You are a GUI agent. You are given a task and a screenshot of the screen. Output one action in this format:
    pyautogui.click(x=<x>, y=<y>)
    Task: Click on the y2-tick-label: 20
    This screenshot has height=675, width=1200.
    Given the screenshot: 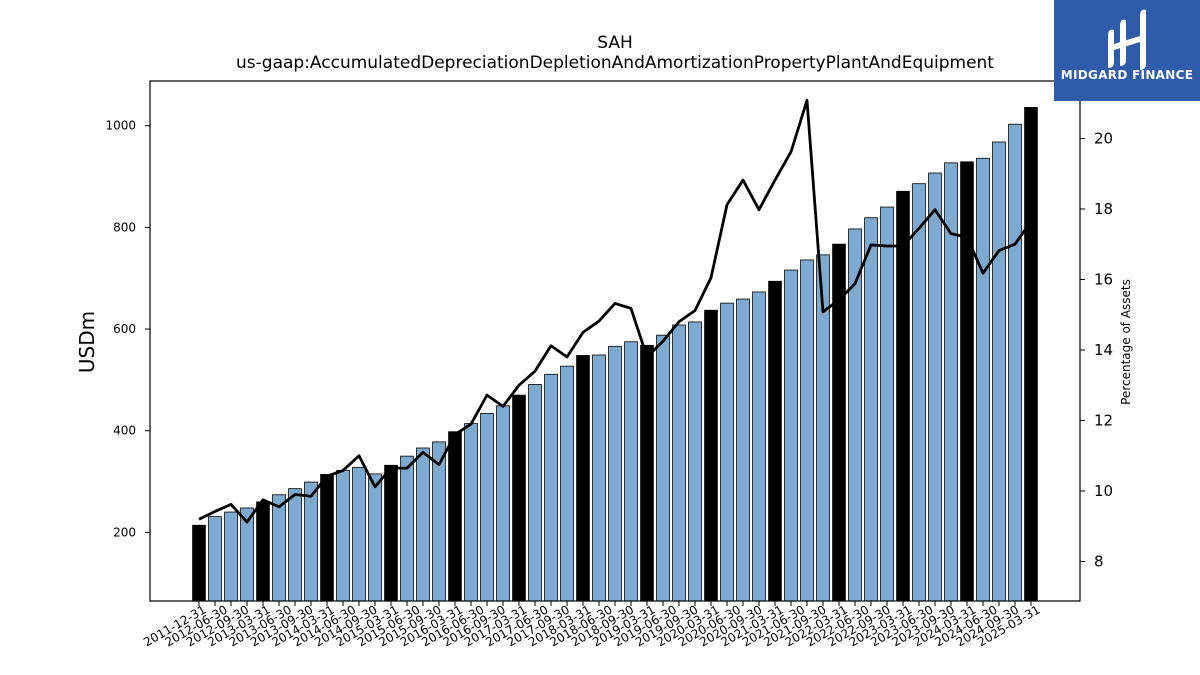 What is the action you would take?
    pyautogui.click(x=1103, y=138)
    